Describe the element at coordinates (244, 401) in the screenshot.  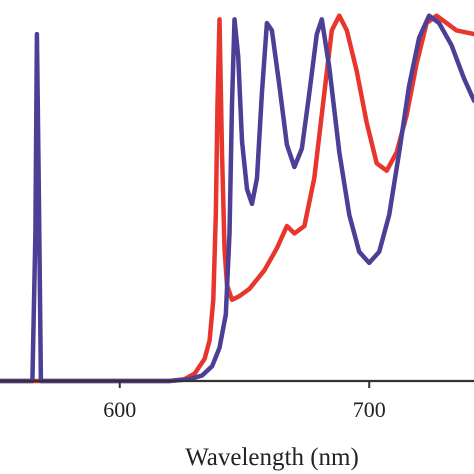
I see `x-ticks: 600 700` at that location.